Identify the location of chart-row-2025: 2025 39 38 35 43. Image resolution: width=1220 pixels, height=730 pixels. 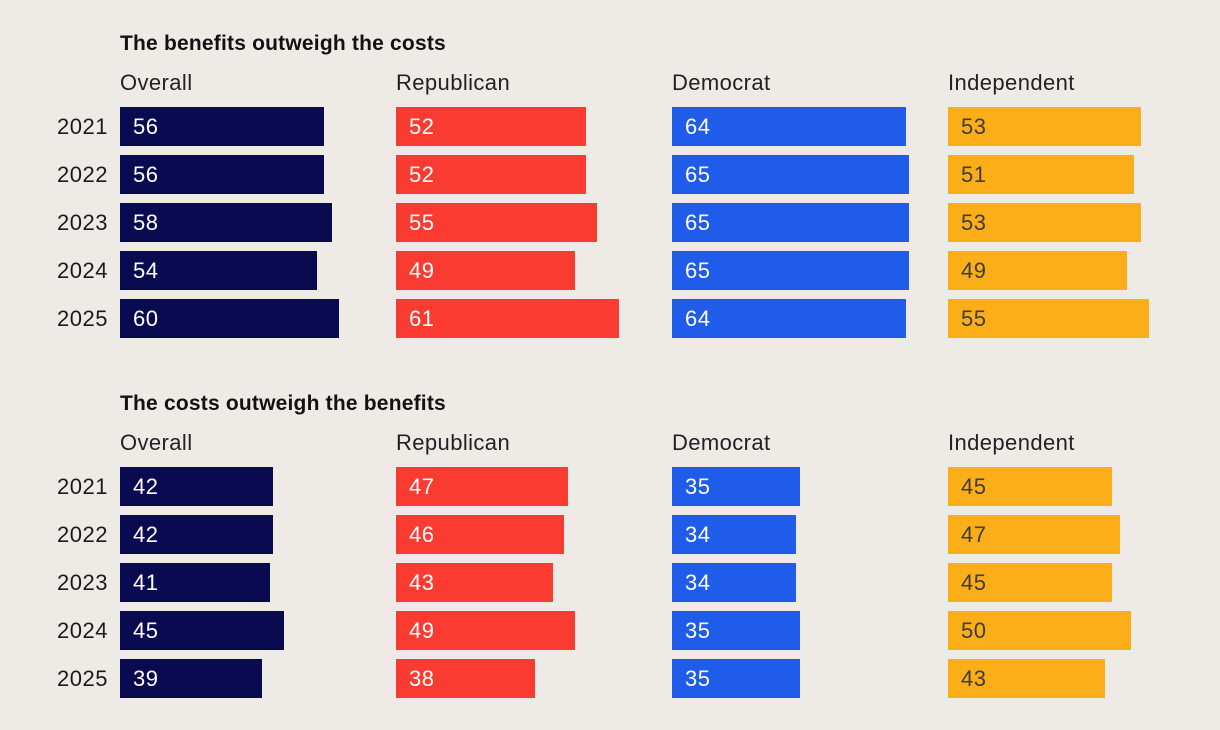
(610, 683).